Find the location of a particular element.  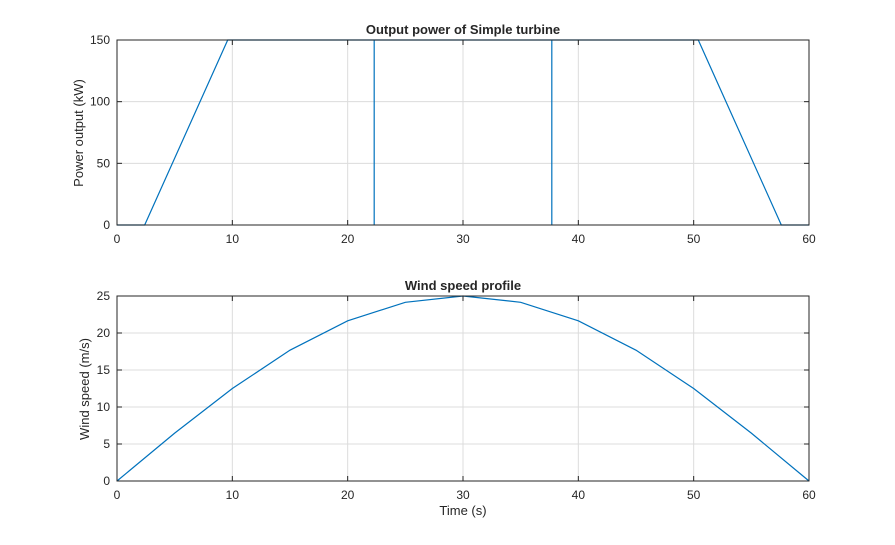

wind-plot-xlabel: Time (s) is located at coordinates (462, 510).